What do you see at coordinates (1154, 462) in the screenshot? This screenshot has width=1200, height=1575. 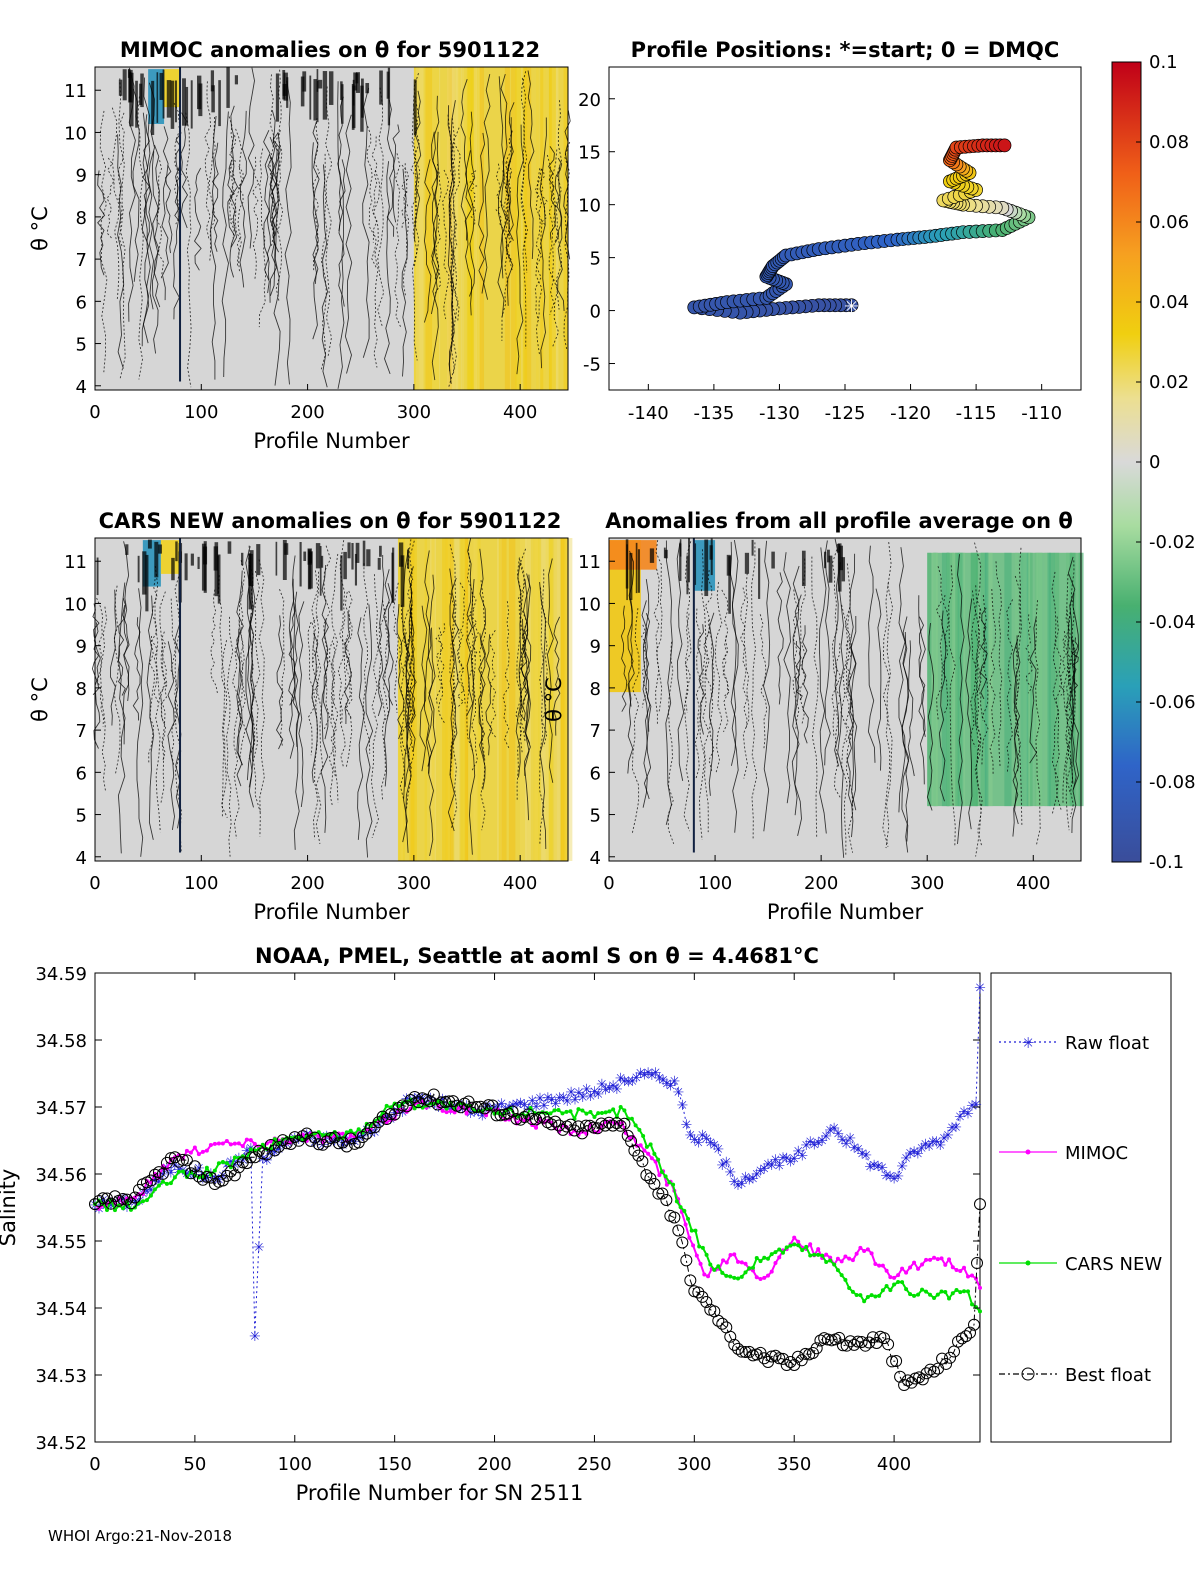 I see `colorbar-tick-label: 0` at bounding box center [1154, 462].